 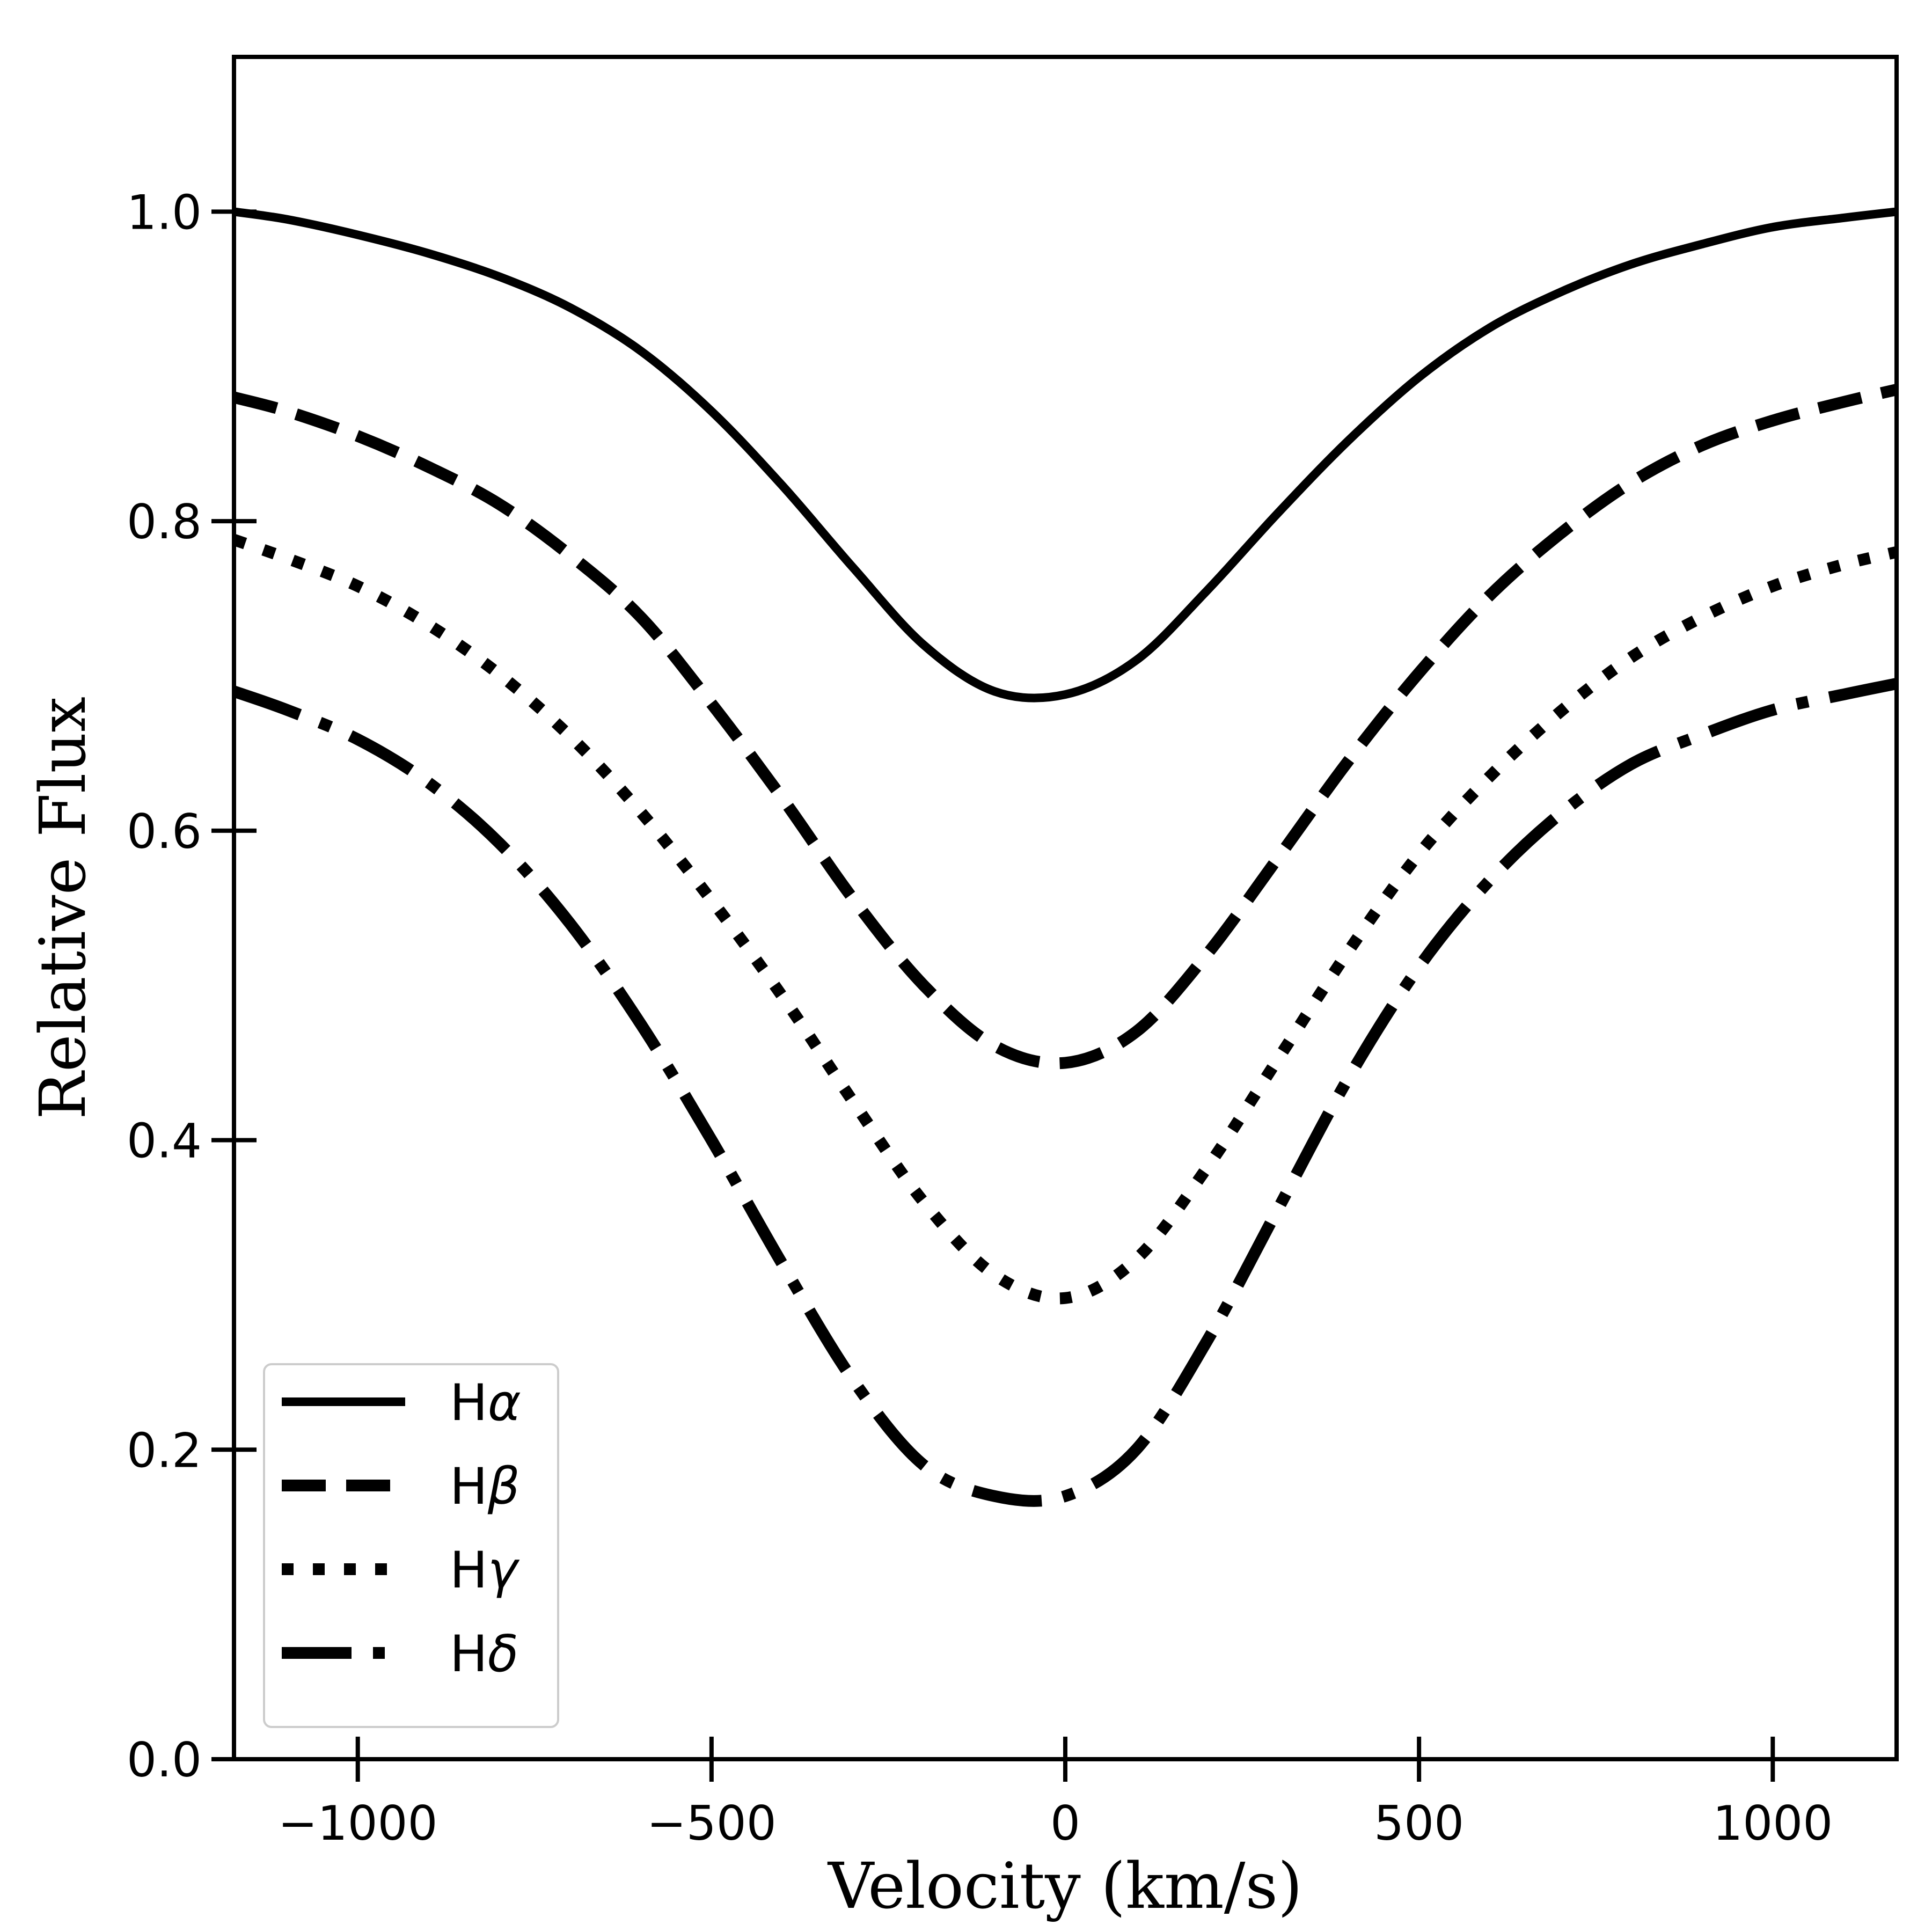 What do you see at coordinates (164, 1760) in the screenshot?
I see `y-tick-label: 0.0` at bounding box center [164, 1760].